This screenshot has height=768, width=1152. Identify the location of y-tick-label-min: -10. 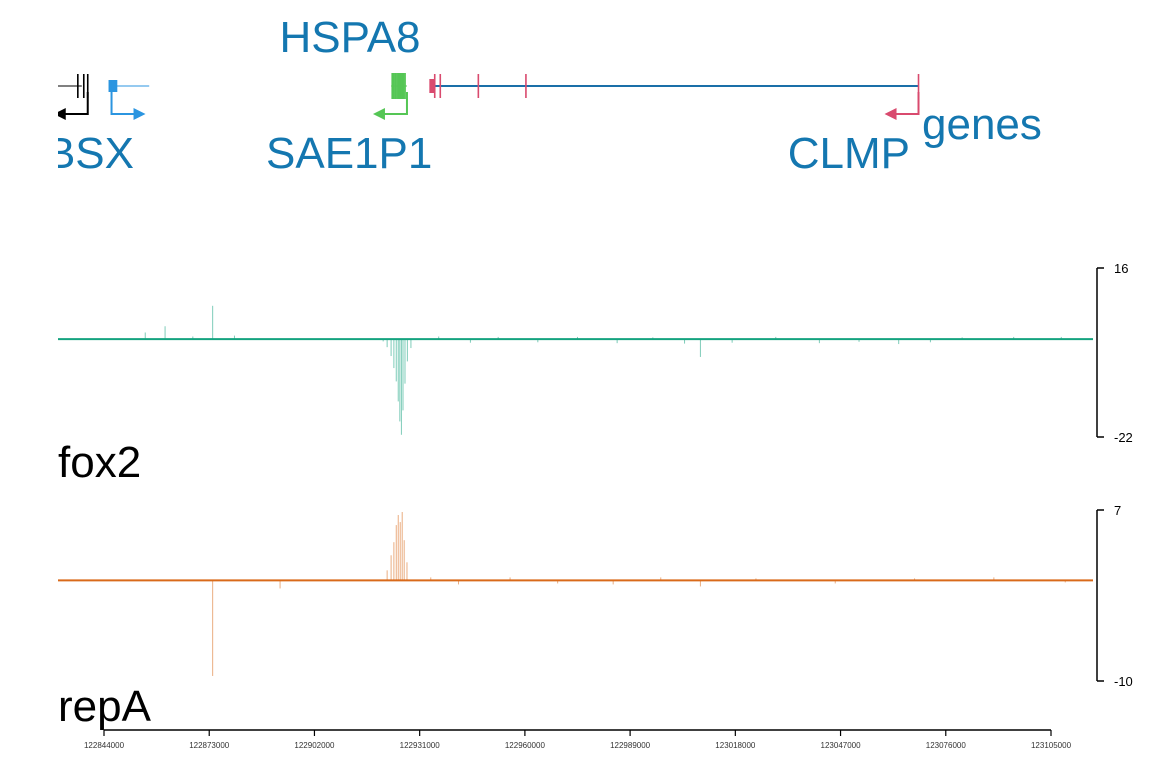
(1123, 681).